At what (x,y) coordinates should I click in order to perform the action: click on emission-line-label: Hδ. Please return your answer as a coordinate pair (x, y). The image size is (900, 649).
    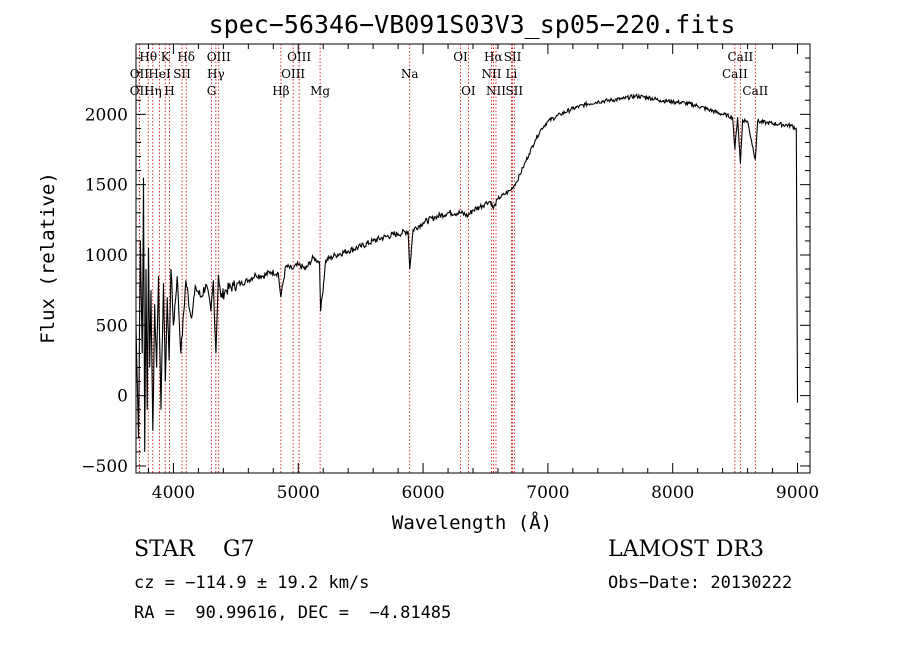
    Looking at the image, I should click on (186, 57).